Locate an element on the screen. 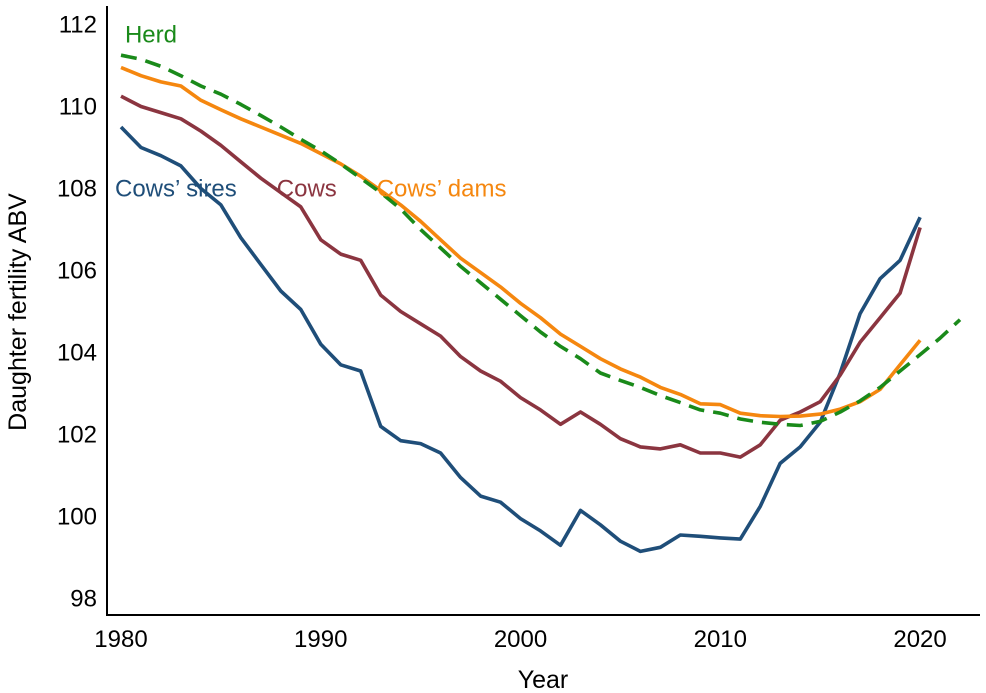 The image size is (986, 693). y-tick-label-98: 98 is located at coordinates (83, 599).